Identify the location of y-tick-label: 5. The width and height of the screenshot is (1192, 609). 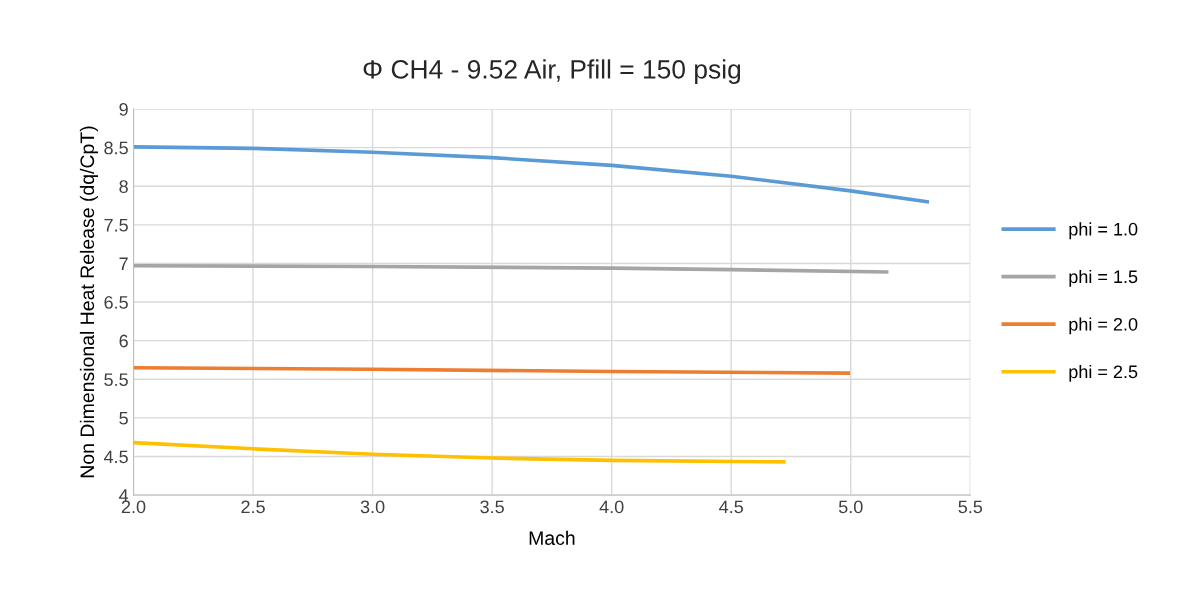
(123, 418).